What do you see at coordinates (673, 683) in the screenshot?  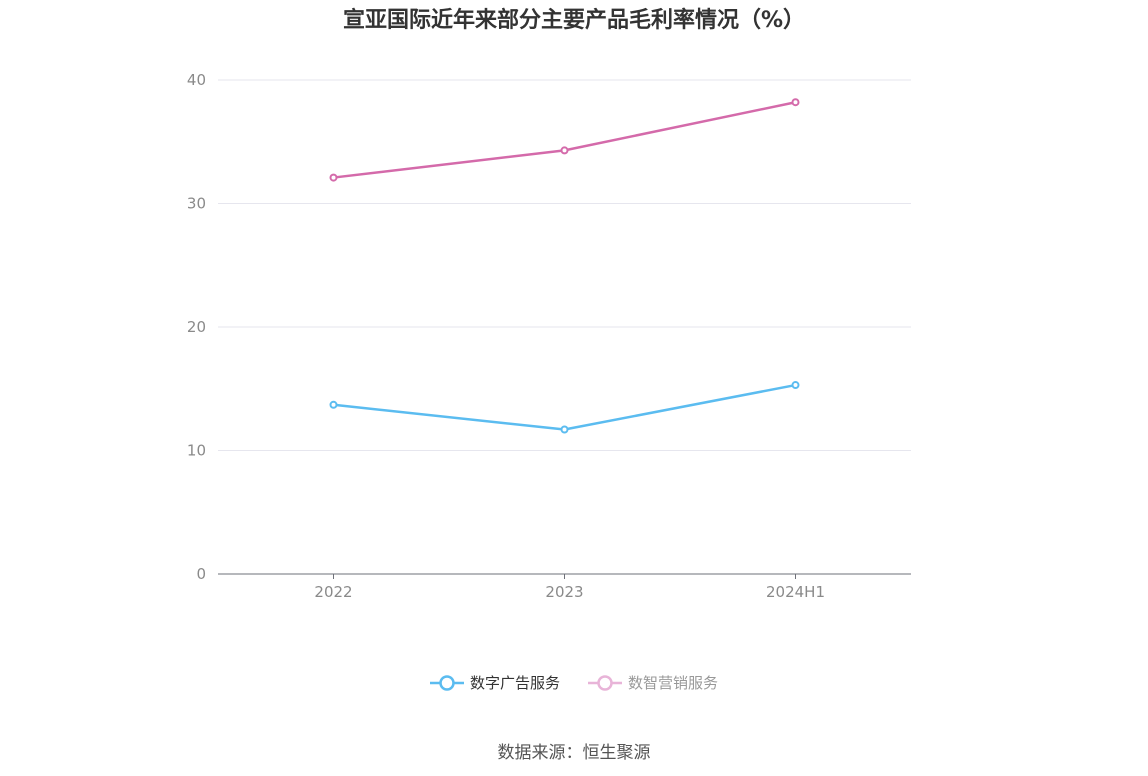 I see `legend-label-smart-marketing: 数智营销服务` at bounding box center [673, 683].